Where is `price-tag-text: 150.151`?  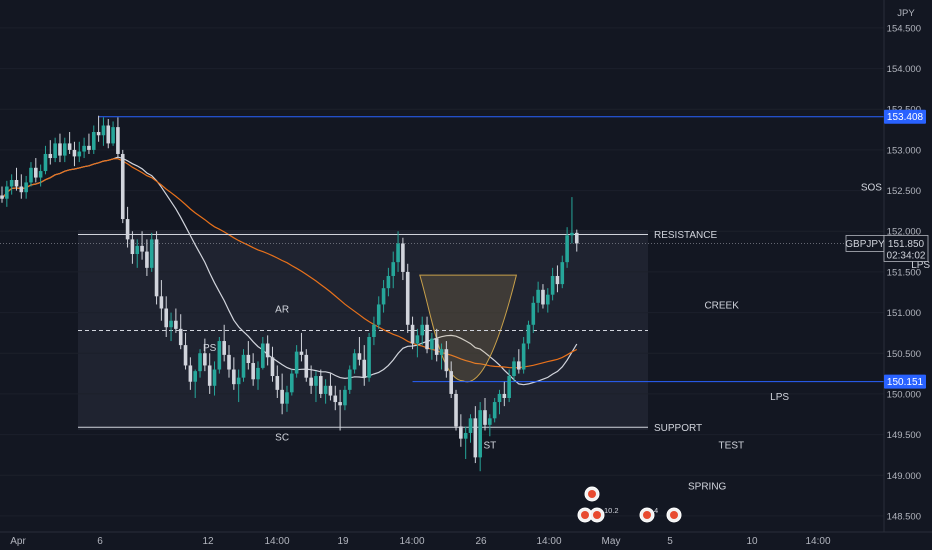
price-tag-text: 150.151 is located at coordinates (905, 382).